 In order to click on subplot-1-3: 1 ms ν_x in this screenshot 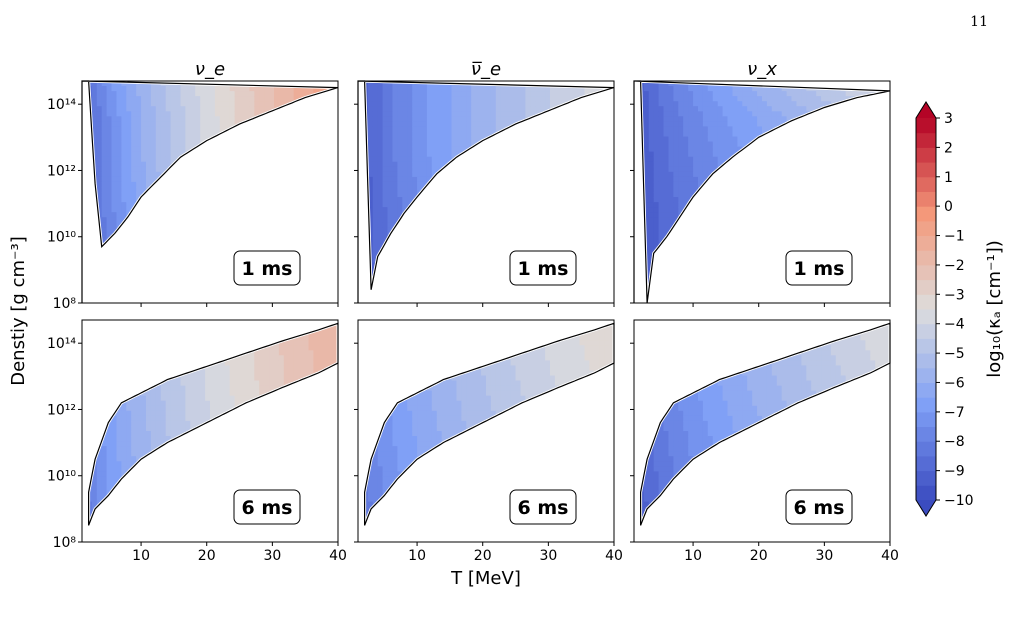, I will do `click(760, 183)`.